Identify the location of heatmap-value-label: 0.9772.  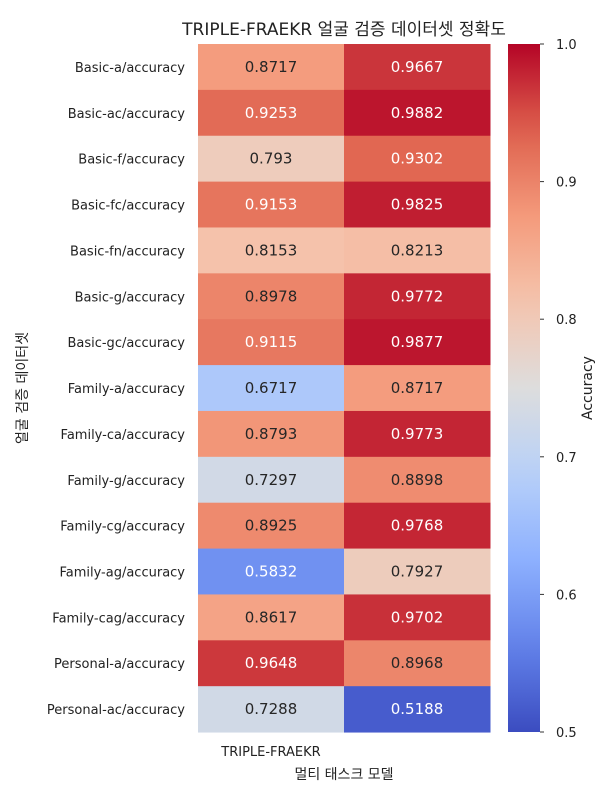
(417, 296).